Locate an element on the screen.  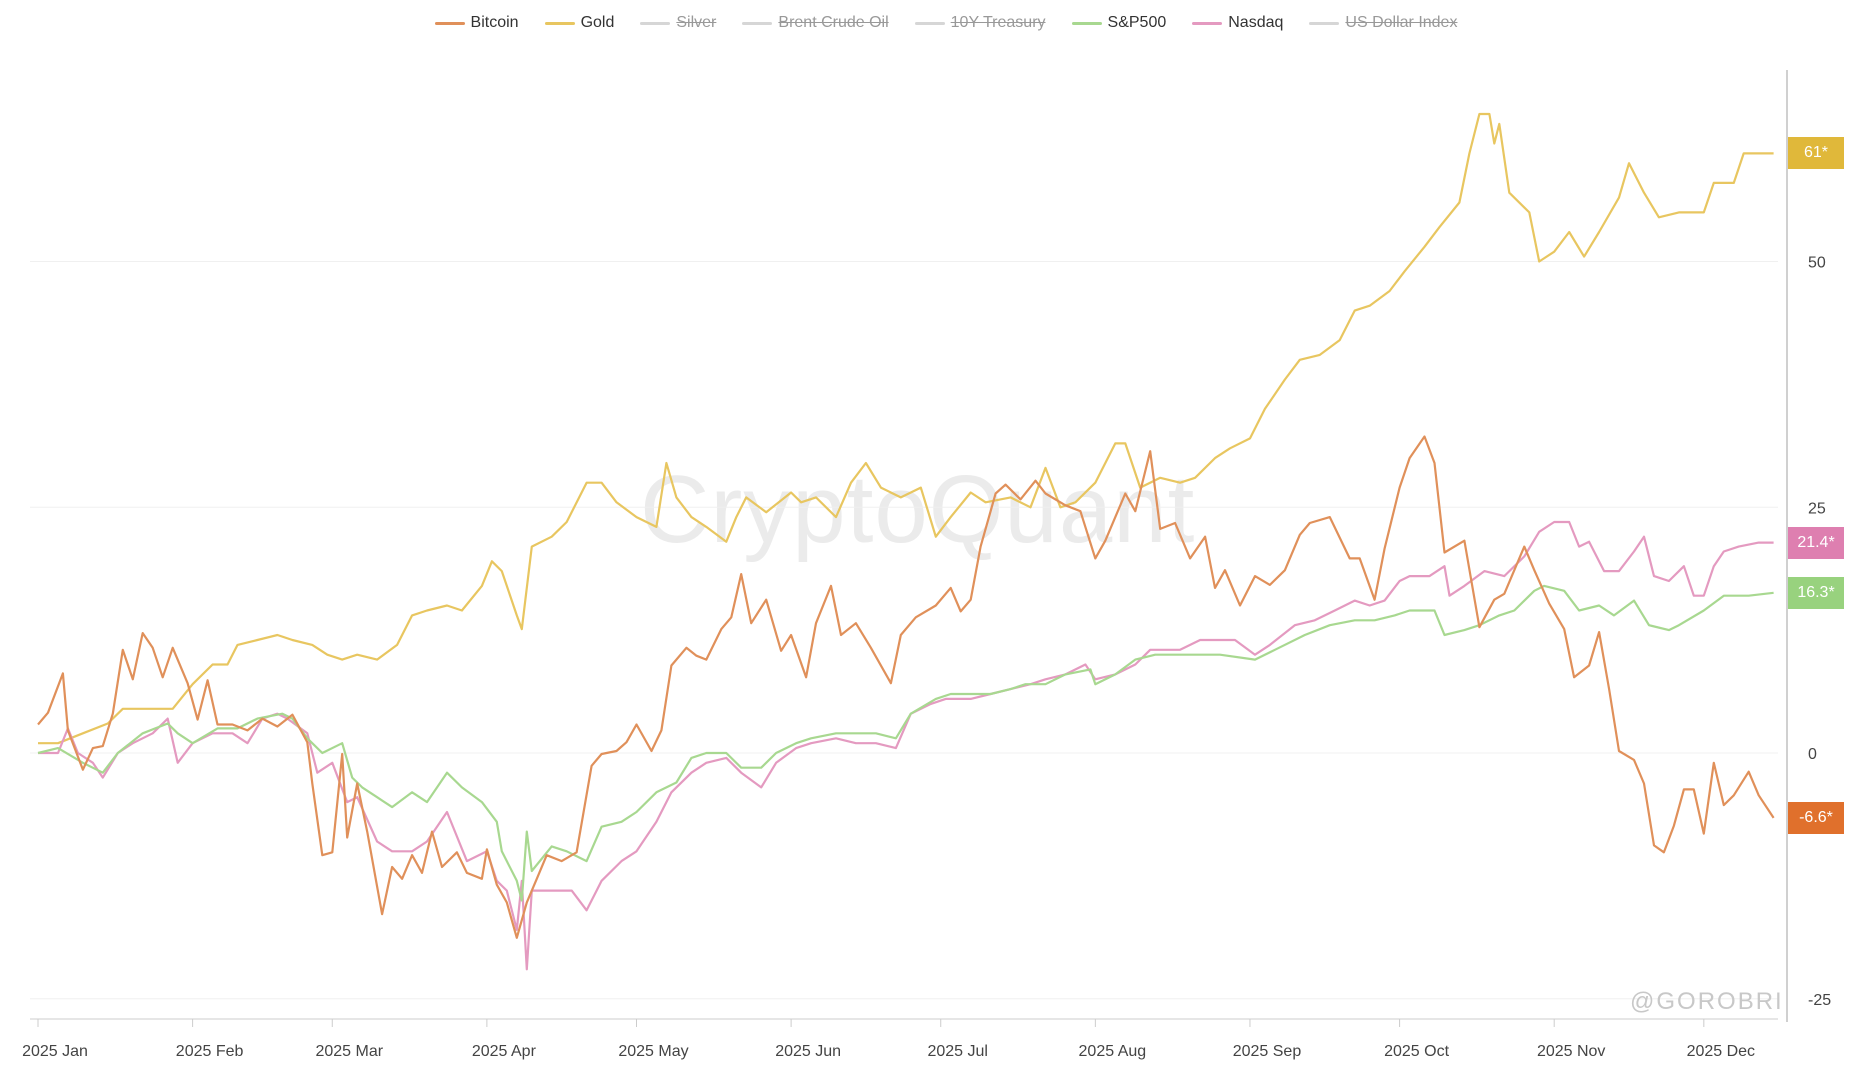
legend-item-gold: Gold is located at coordinates (579, 23).